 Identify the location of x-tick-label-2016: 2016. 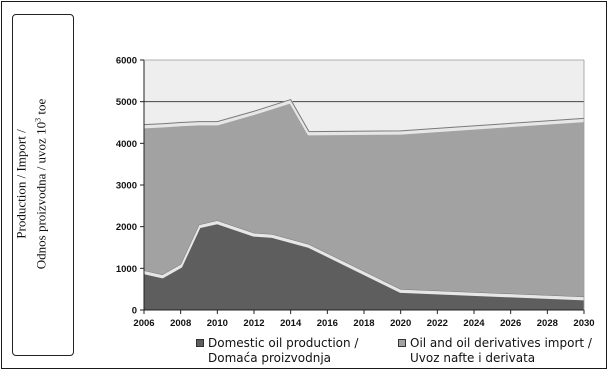
(327, 323).